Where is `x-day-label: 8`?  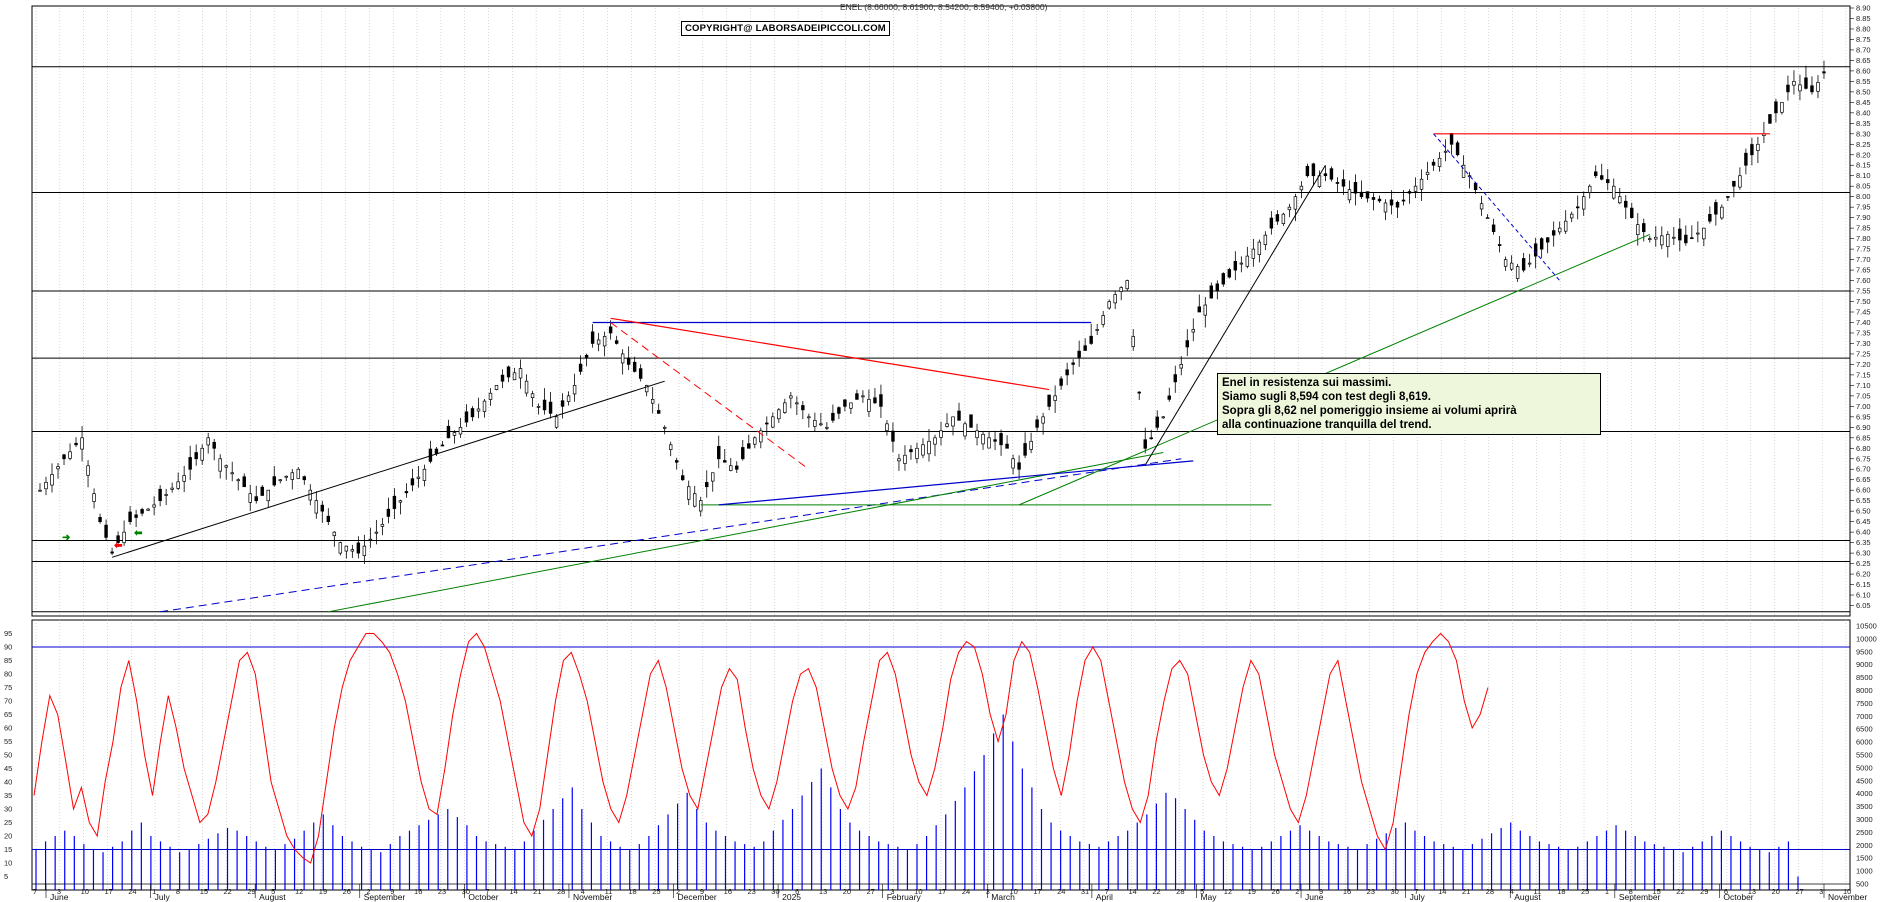
x-day-label: 8 is located at coordinates (178, 891).